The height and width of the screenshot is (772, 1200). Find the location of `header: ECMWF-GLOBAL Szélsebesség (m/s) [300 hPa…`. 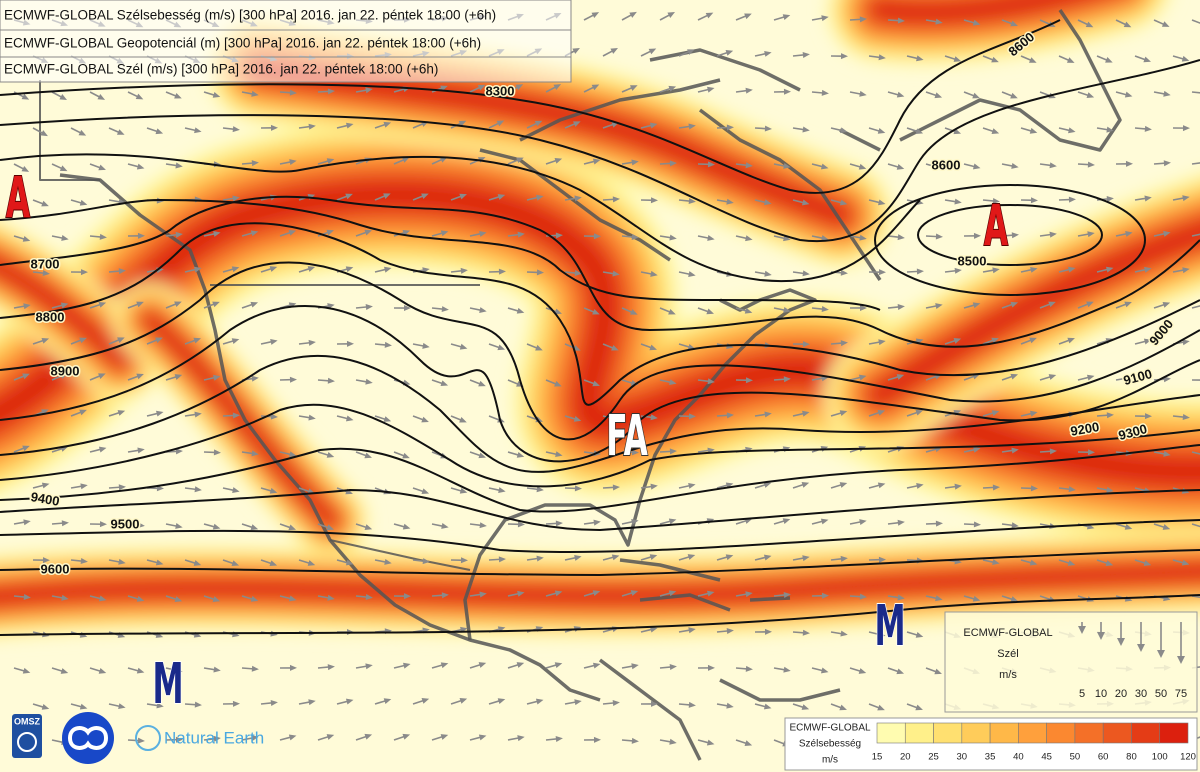

header: ECMWF-GLOBAL Szélsebesség (m/s) [300 hPa… is located at coordinates (286, 41).